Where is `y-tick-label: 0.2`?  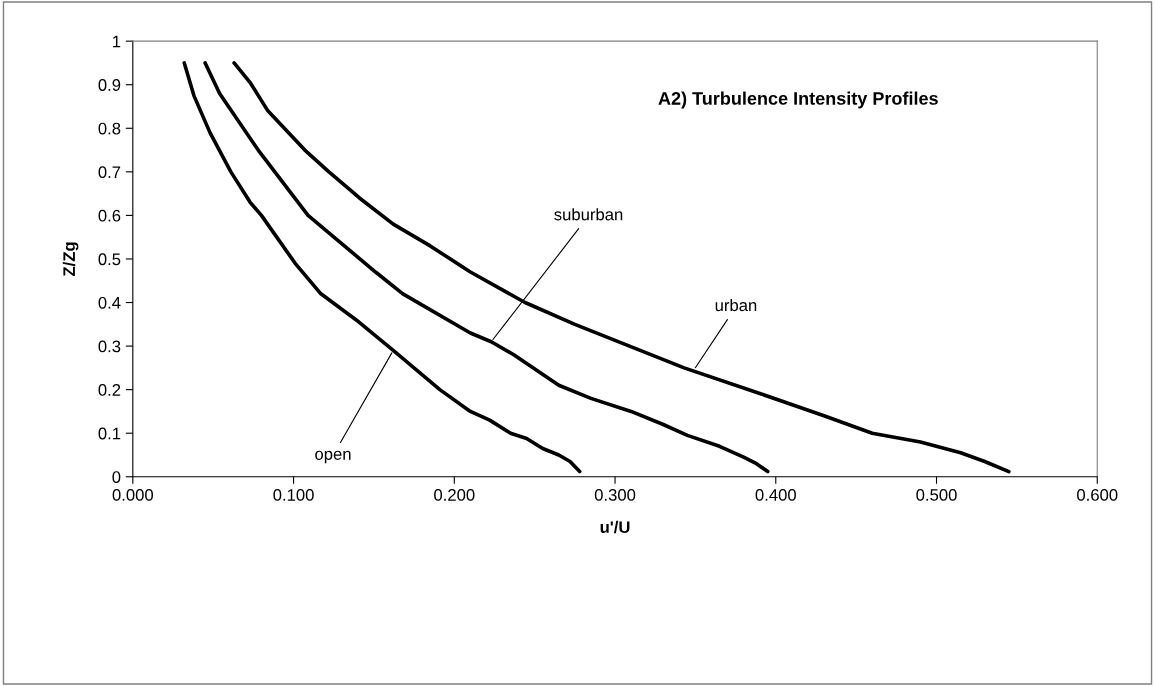 y-tick-label: 0.2 is located at coordinates (109, 390).